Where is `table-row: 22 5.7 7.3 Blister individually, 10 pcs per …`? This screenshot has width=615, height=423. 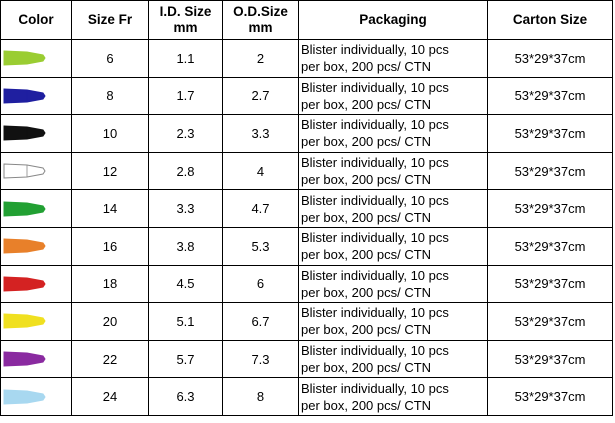 table-row: 22 5.7 7.3 Blister individually, 10 pcs per … is located at coordinates (306, 359).